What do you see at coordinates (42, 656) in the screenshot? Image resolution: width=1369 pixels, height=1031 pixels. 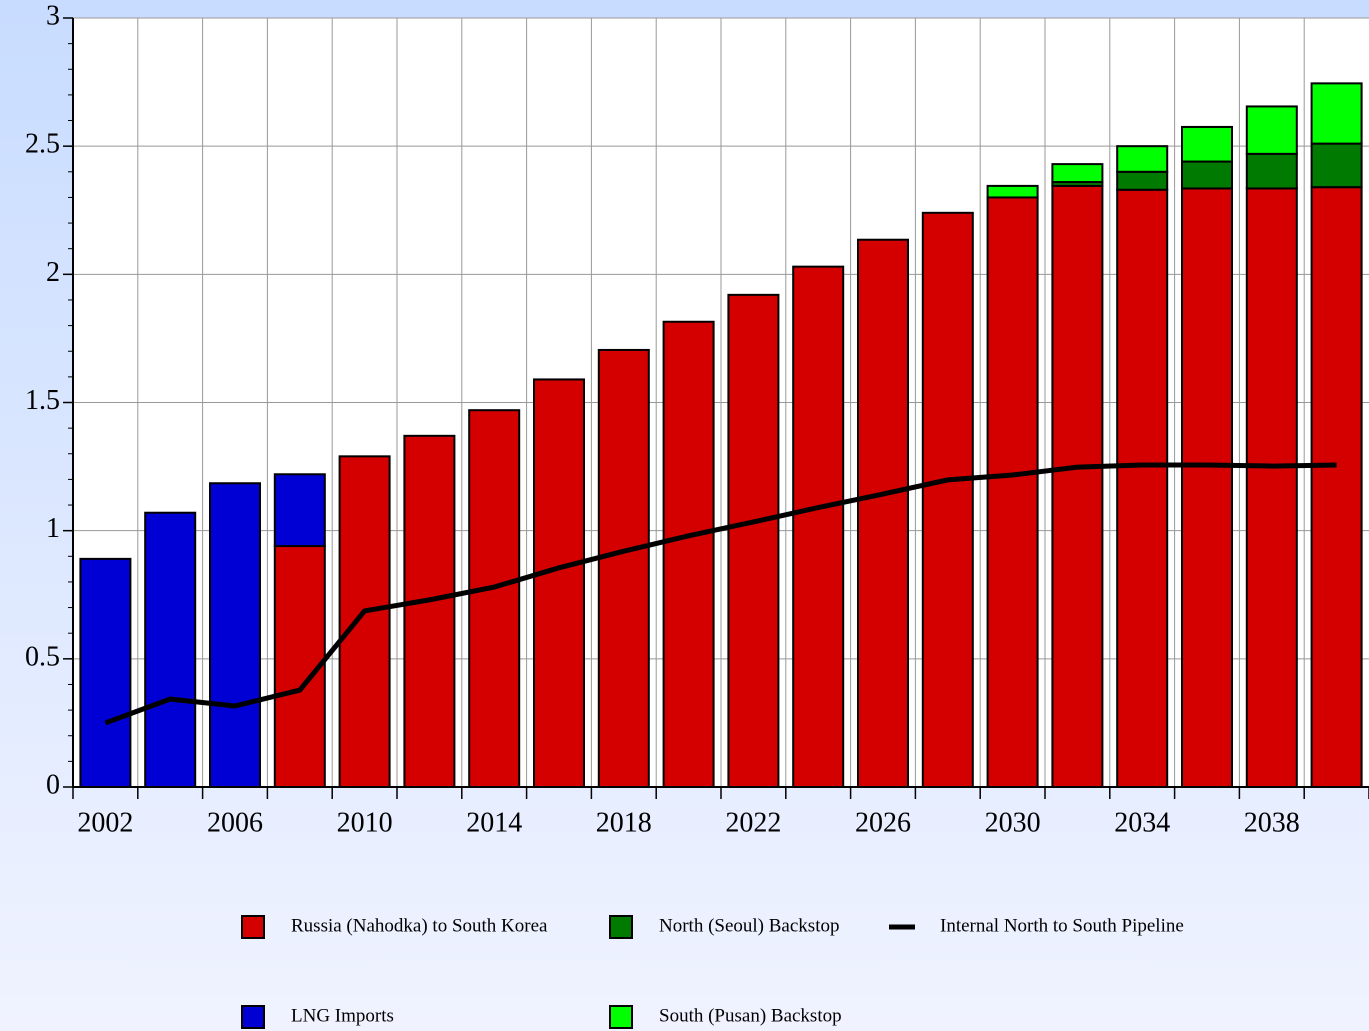 I see `y-tick-label: 0.5` at bounding box center [42, 656].